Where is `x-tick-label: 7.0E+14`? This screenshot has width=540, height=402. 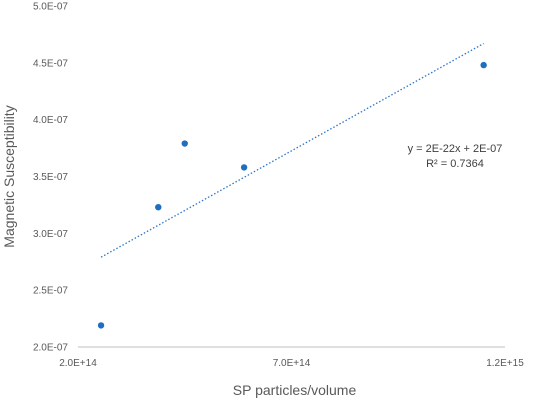 x-tick-label: 7.0E+14 is located at coordinates (292, 363).